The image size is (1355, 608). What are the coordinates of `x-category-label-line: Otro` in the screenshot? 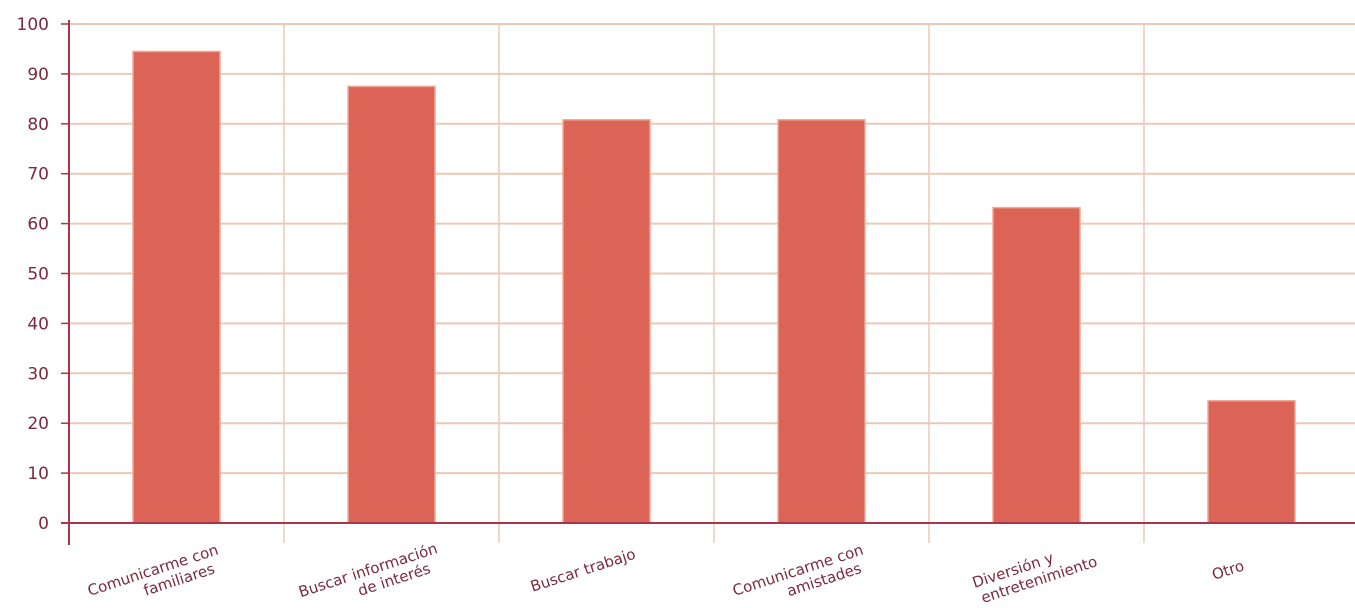 It's located at (1228, 570).